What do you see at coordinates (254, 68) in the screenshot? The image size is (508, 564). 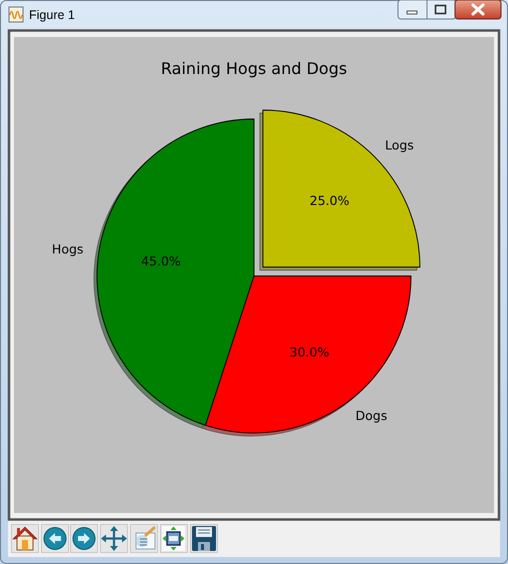 I see `chart-title: Raining Hogs and Dogs` at bounding box center [254, 68].